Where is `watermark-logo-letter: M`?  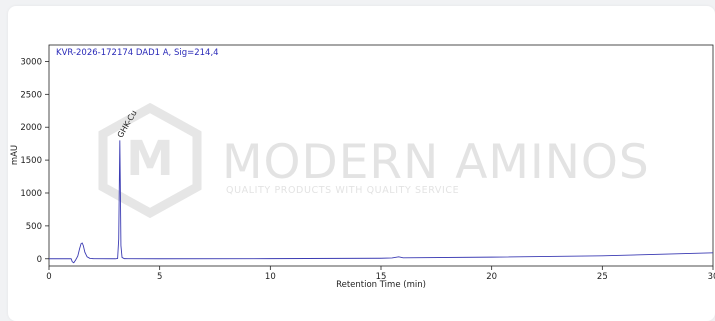 watermark-logo-letter: M is located at coordinates (150, 159).